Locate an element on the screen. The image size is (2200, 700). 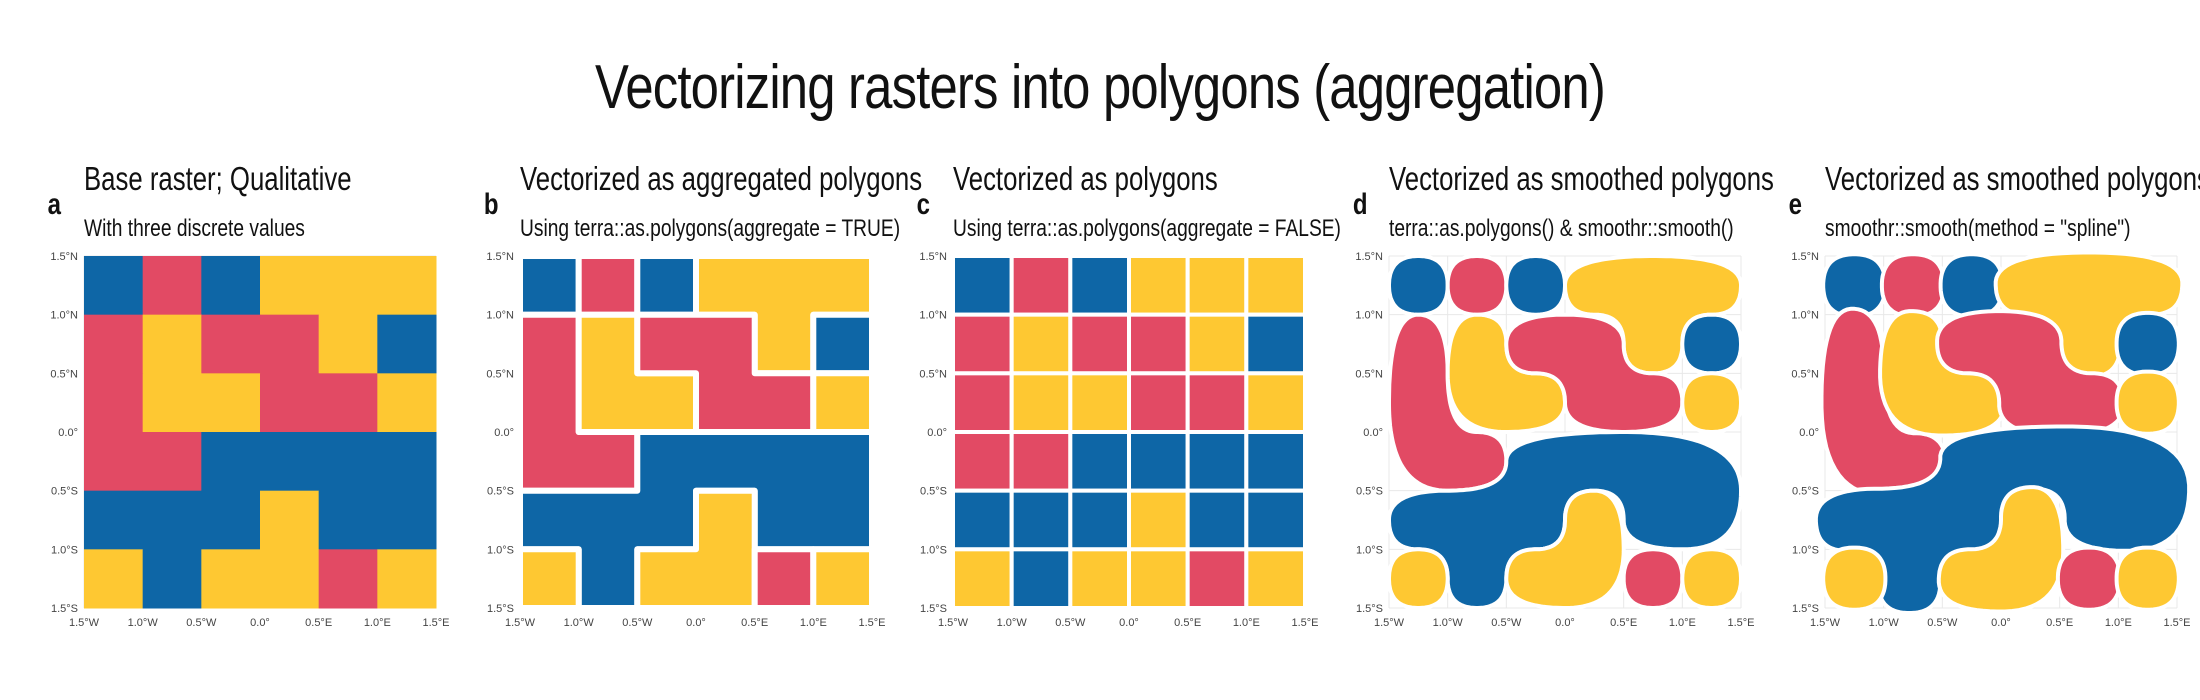
panel-title: Vectorized as smoothed polygons is located at coordinates (2012, 178).